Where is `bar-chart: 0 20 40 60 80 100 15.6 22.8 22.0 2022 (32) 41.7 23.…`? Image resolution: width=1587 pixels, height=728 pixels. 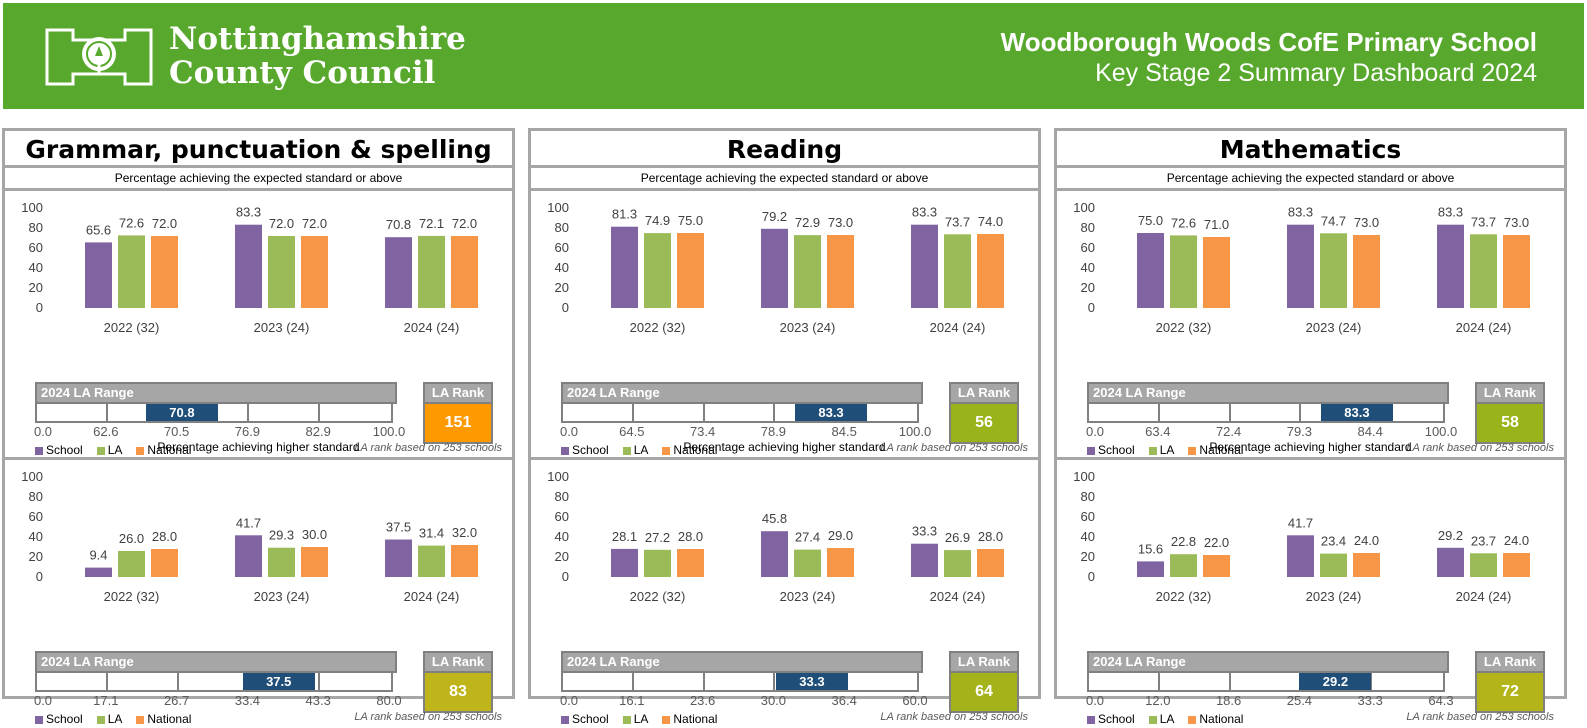 bar-chart: 0 20 40 60 80 100 15.6 22.8 22.0 2022 (32) 41.7 23.… is located at coordinates (1312, 537).